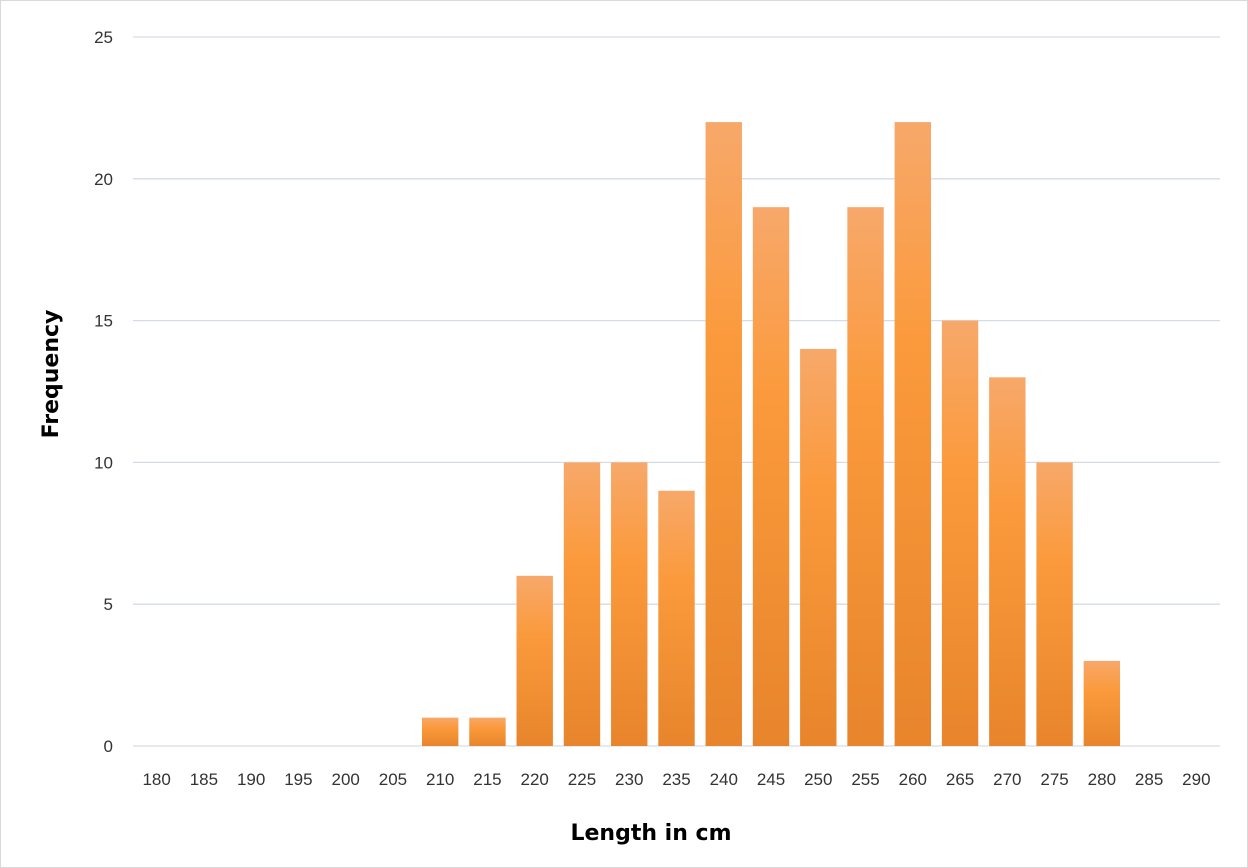 This screenshot has height=868, width=1248. What do you see at coordinates (345, 779) in the screenshot?
I see `x-tick-label: 200` at bounding box center [345, 779].